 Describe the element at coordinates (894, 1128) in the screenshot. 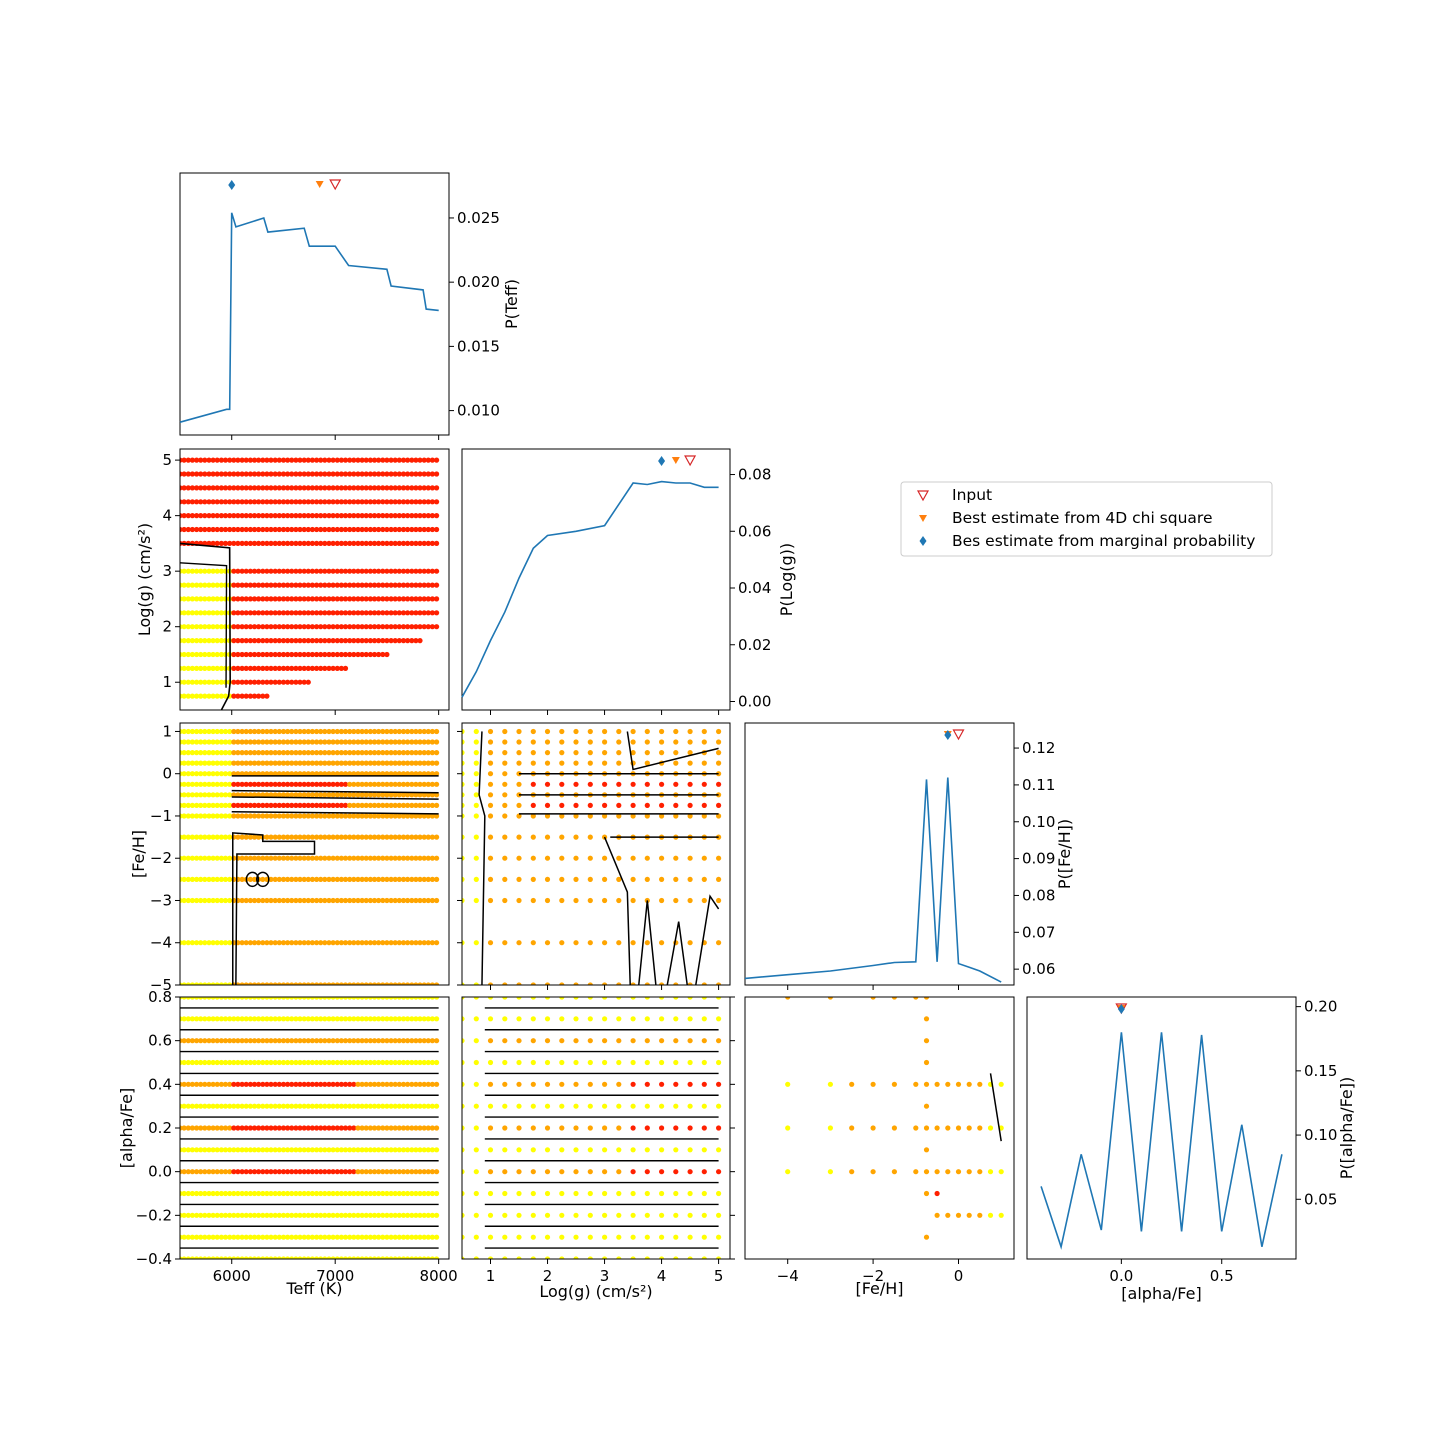

I see `alpha_vs_feh-point` at that location.